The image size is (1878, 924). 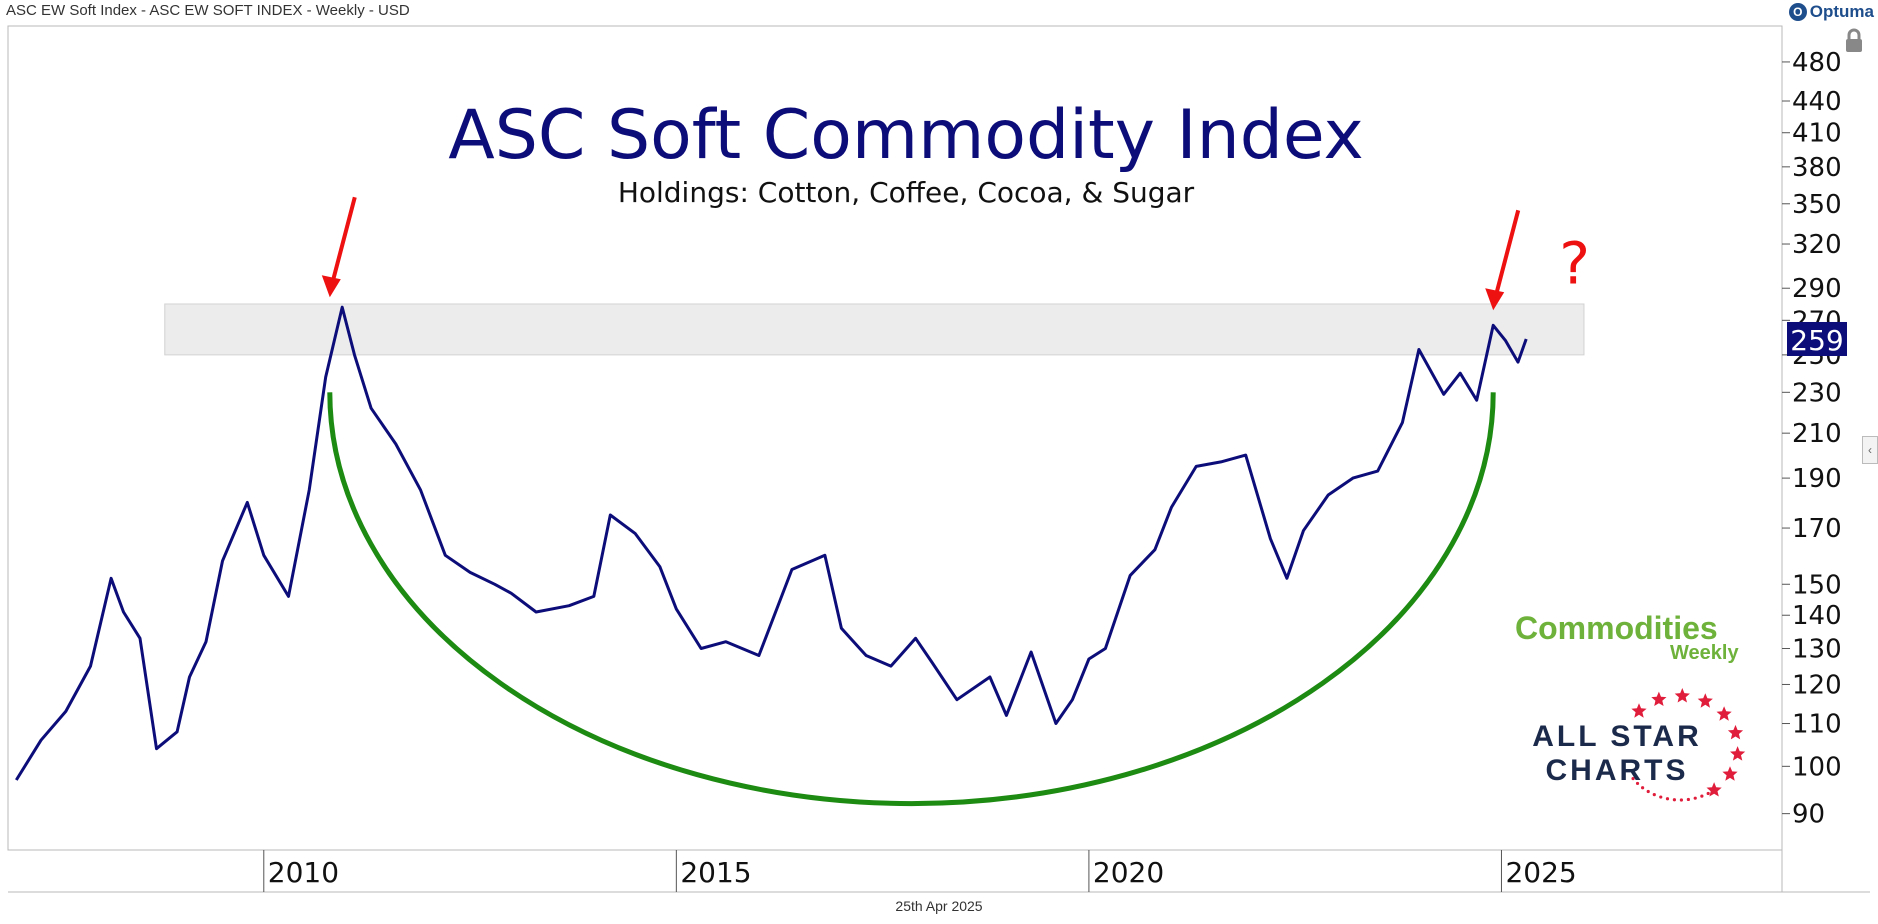 I want to click on y-tick-label: 140, so click(x=1817, y=616).